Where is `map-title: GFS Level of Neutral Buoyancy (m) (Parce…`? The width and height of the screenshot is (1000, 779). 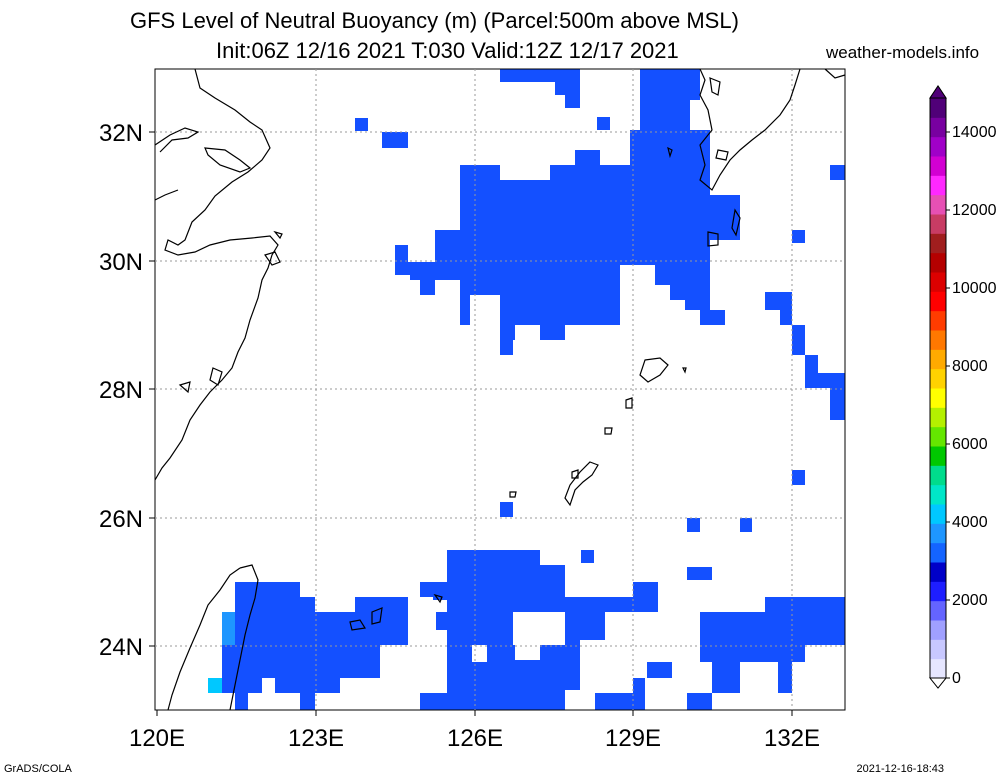
map-title: GFS Level of Neutral Buoyancy (m) (Parce… is located at coordinates (434, 20).